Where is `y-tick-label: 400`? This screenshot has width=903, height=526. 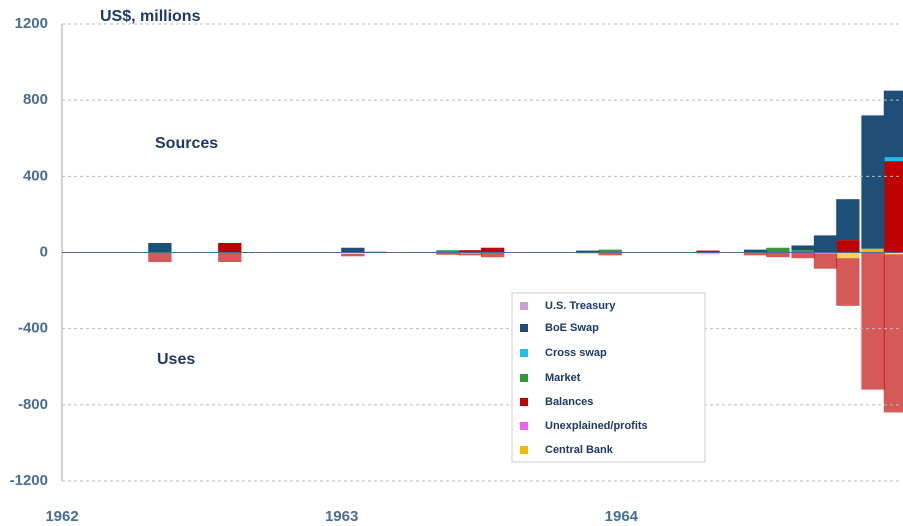
y-tick-label: 400 is located at coordinates (35, 175).